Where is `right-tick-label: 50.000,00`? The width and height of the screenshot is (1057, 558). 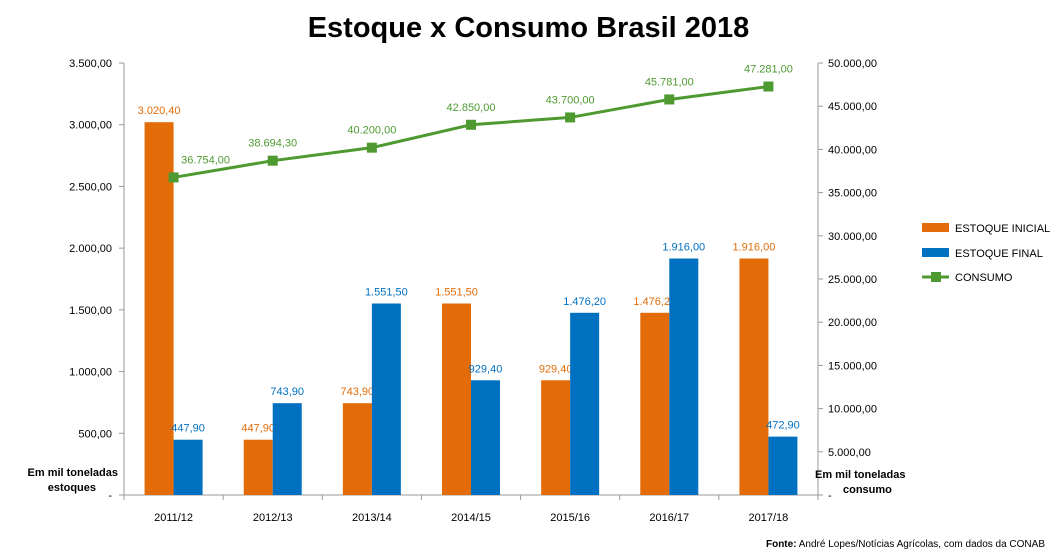
right-tick-label: 50.000,00 is located at coordinates (852, 64).